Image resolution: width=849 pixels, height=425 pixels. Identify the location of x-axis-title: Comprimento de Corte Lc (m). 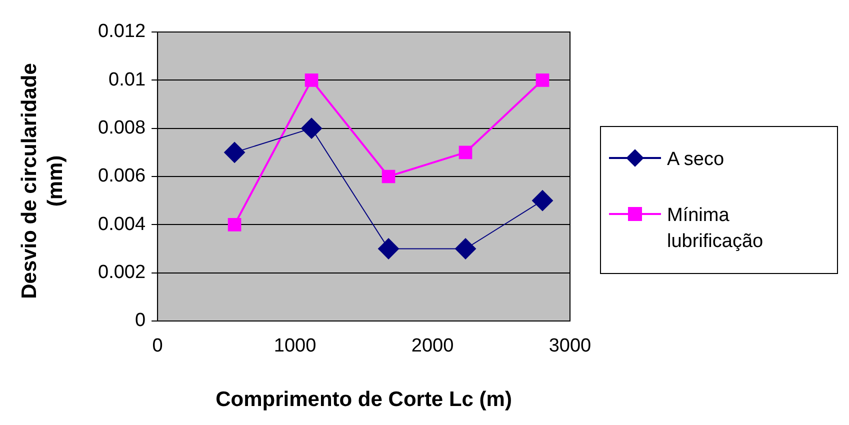
(364, 400).